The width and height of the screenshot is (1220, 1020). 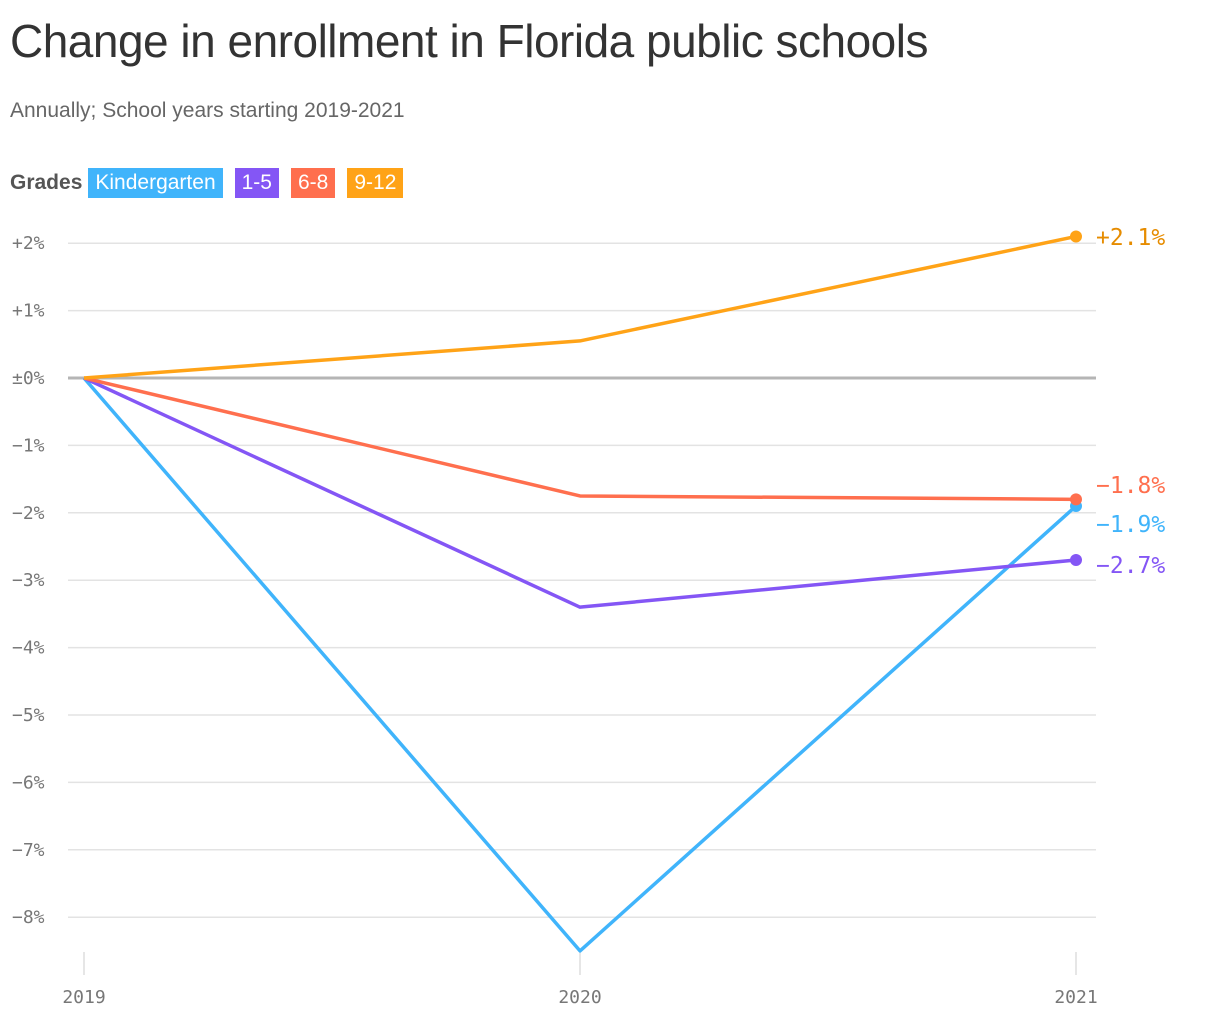 What do you see at coordinates (28, 782) in the screenshot?
I see `y-tick-label: −6%` at bounding box center [28, 782].